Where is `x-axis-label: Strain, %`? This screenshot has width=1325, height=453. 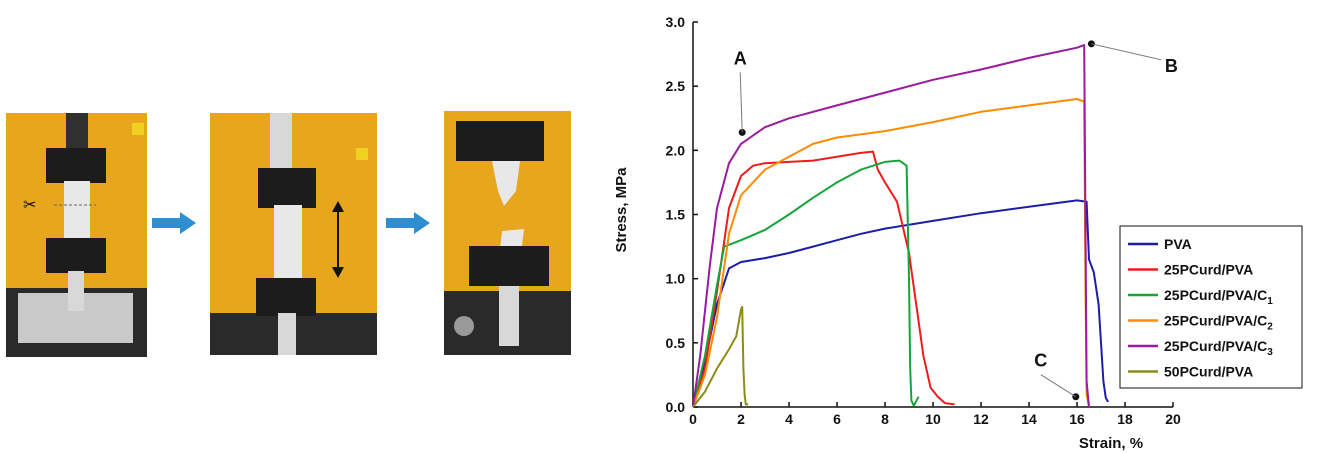
x-axis-label: Strain, % is located at coordinates (1111, 443).